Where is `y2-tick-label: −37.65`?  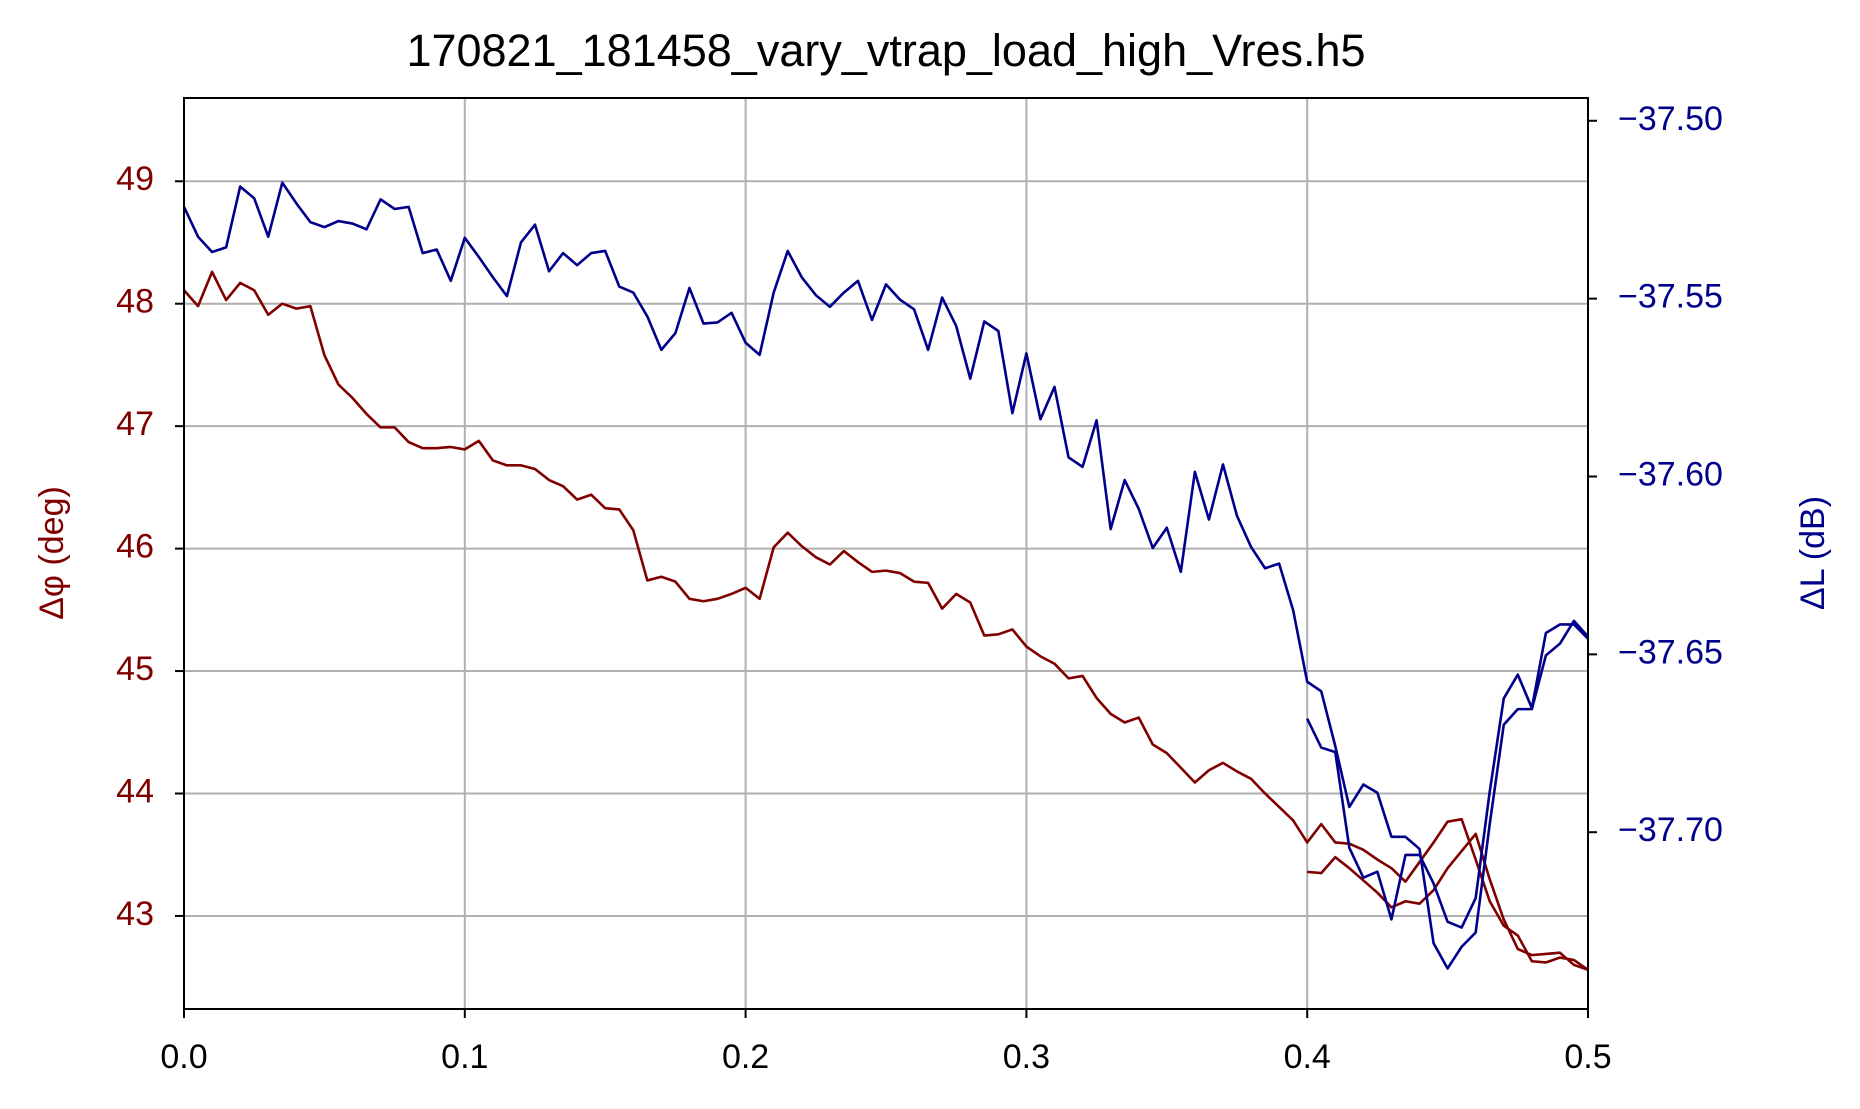
y2-tick-label: −37.65 is located at coordinates (1670, 652).